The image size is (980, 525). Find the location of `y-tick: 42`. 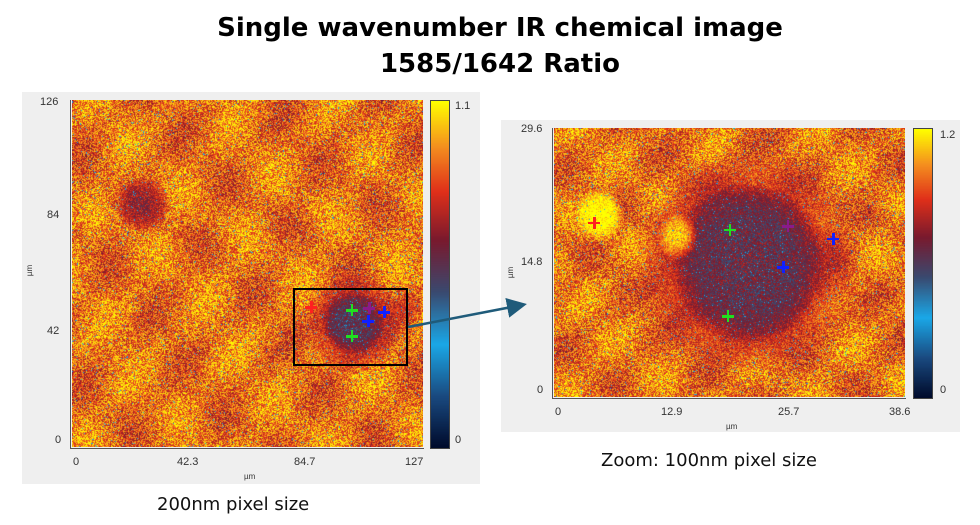

y-tick: 42 is located at coordinates (53, 331).